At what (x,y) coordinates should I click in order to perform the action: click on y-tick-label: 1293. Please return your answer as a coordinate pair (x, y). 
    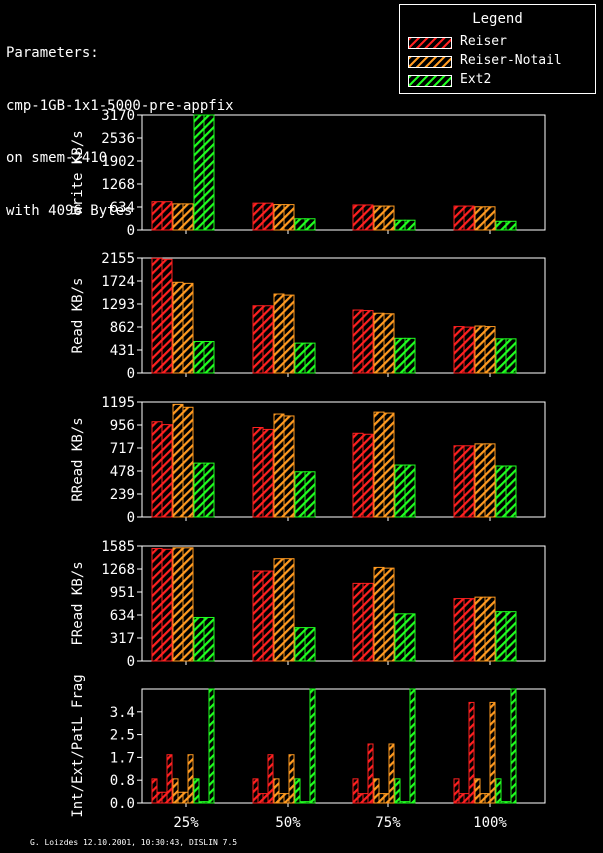
    Looking at the image, I should click on (118, 305).